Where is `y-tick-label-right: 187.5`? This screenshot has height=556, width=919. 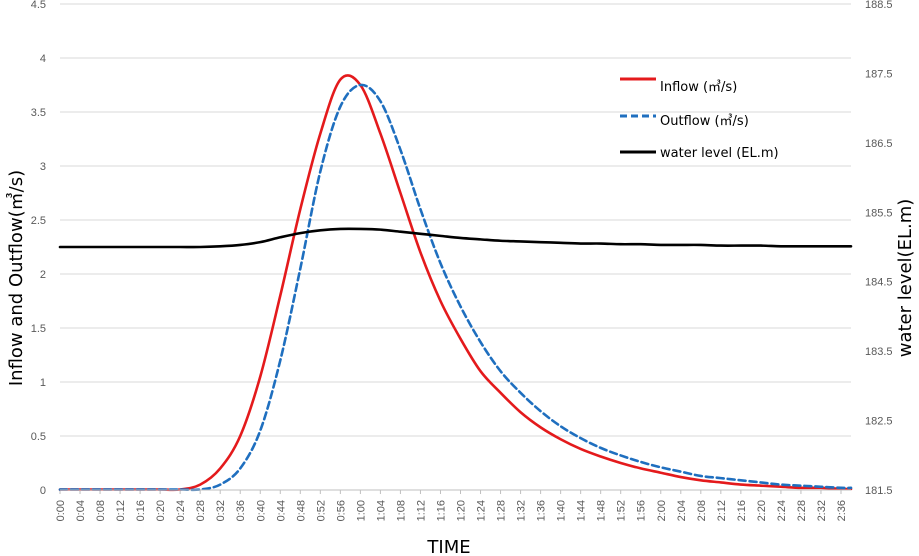
y-tick-label-right: 187.5 is located at coordinates (879, 74).